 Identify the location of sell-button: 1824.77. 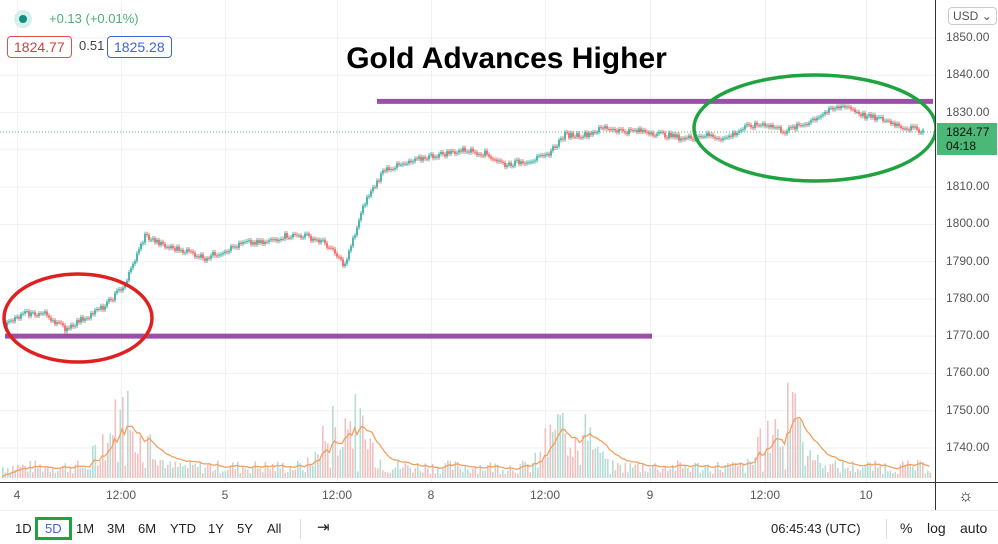
(39, 47).